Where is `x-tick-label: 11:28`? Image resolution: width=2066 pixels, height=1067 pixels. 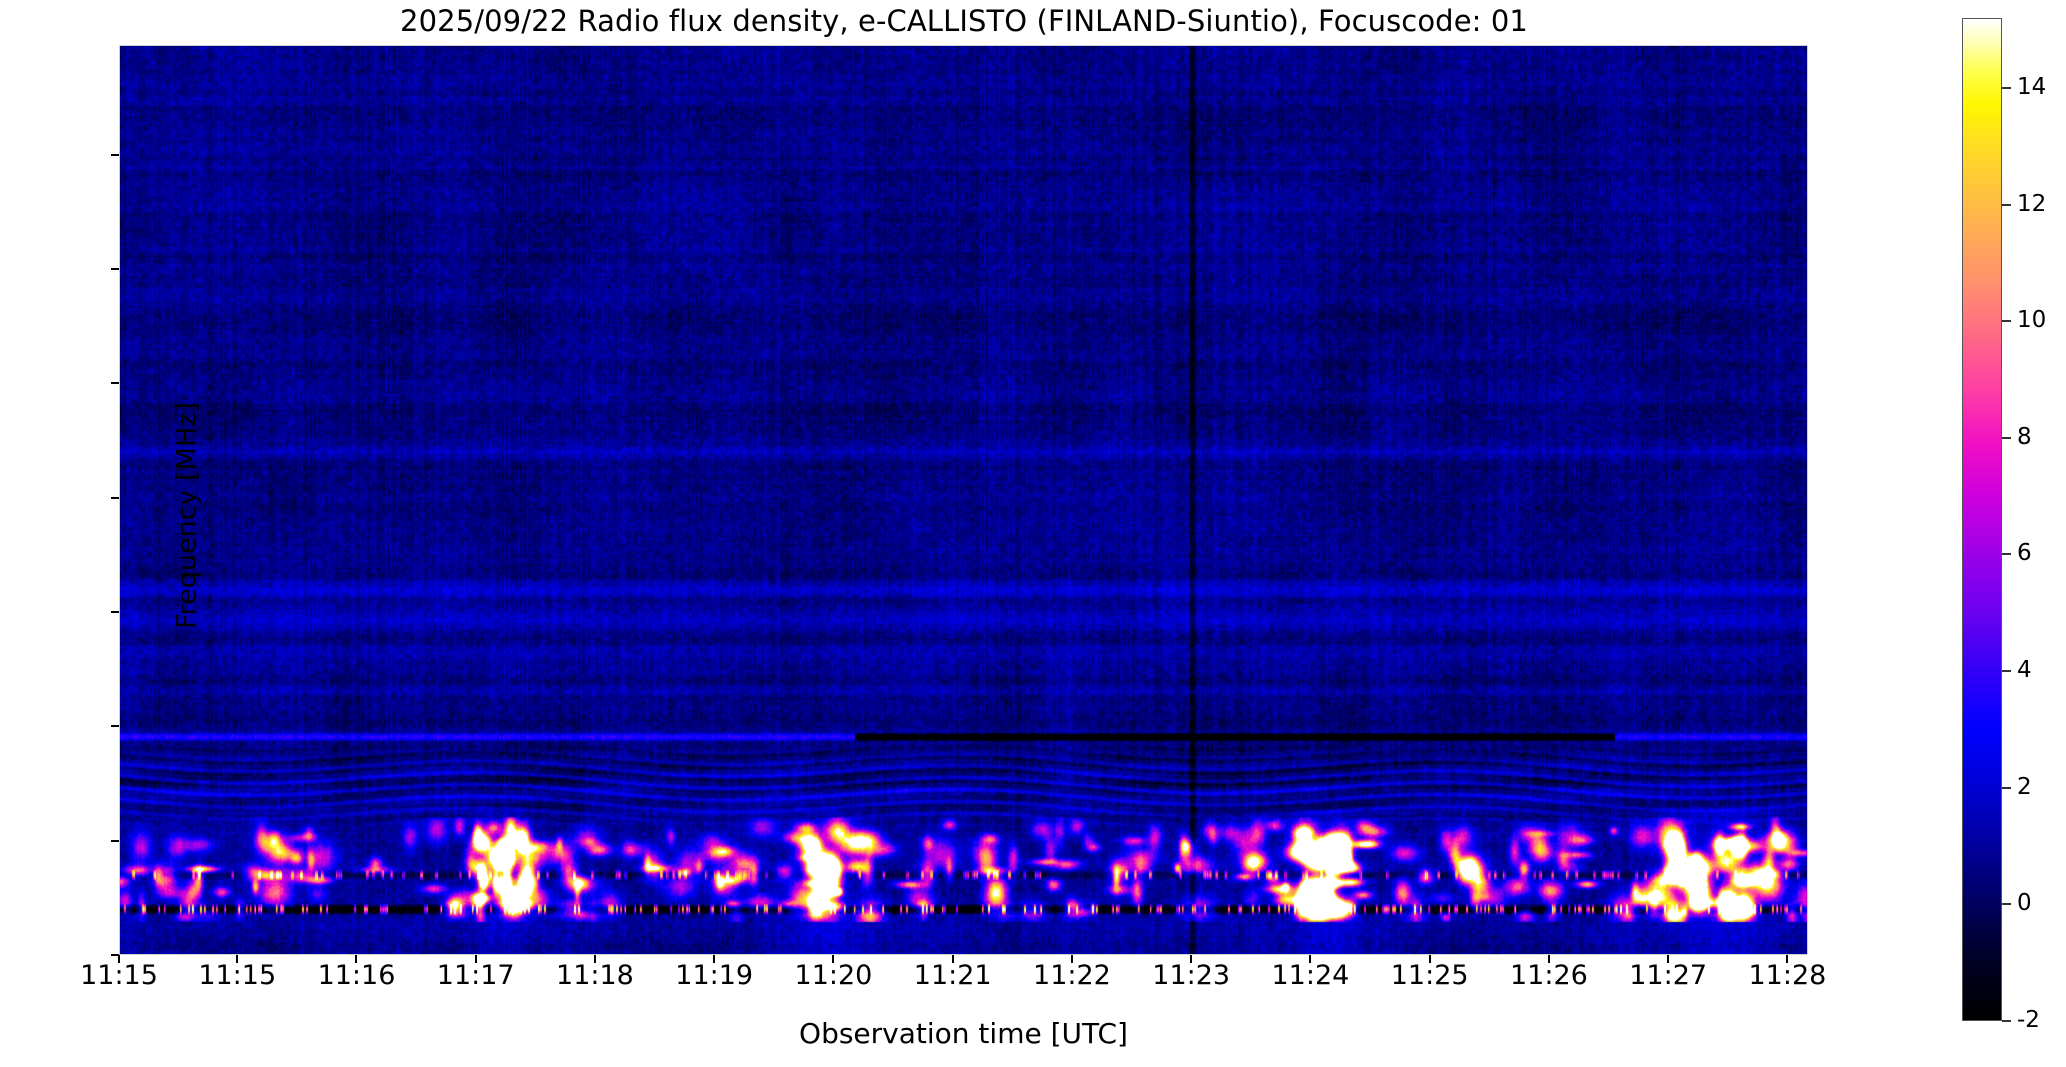
x-tick-label: 11:28 is located at coordinates (1787, 975).